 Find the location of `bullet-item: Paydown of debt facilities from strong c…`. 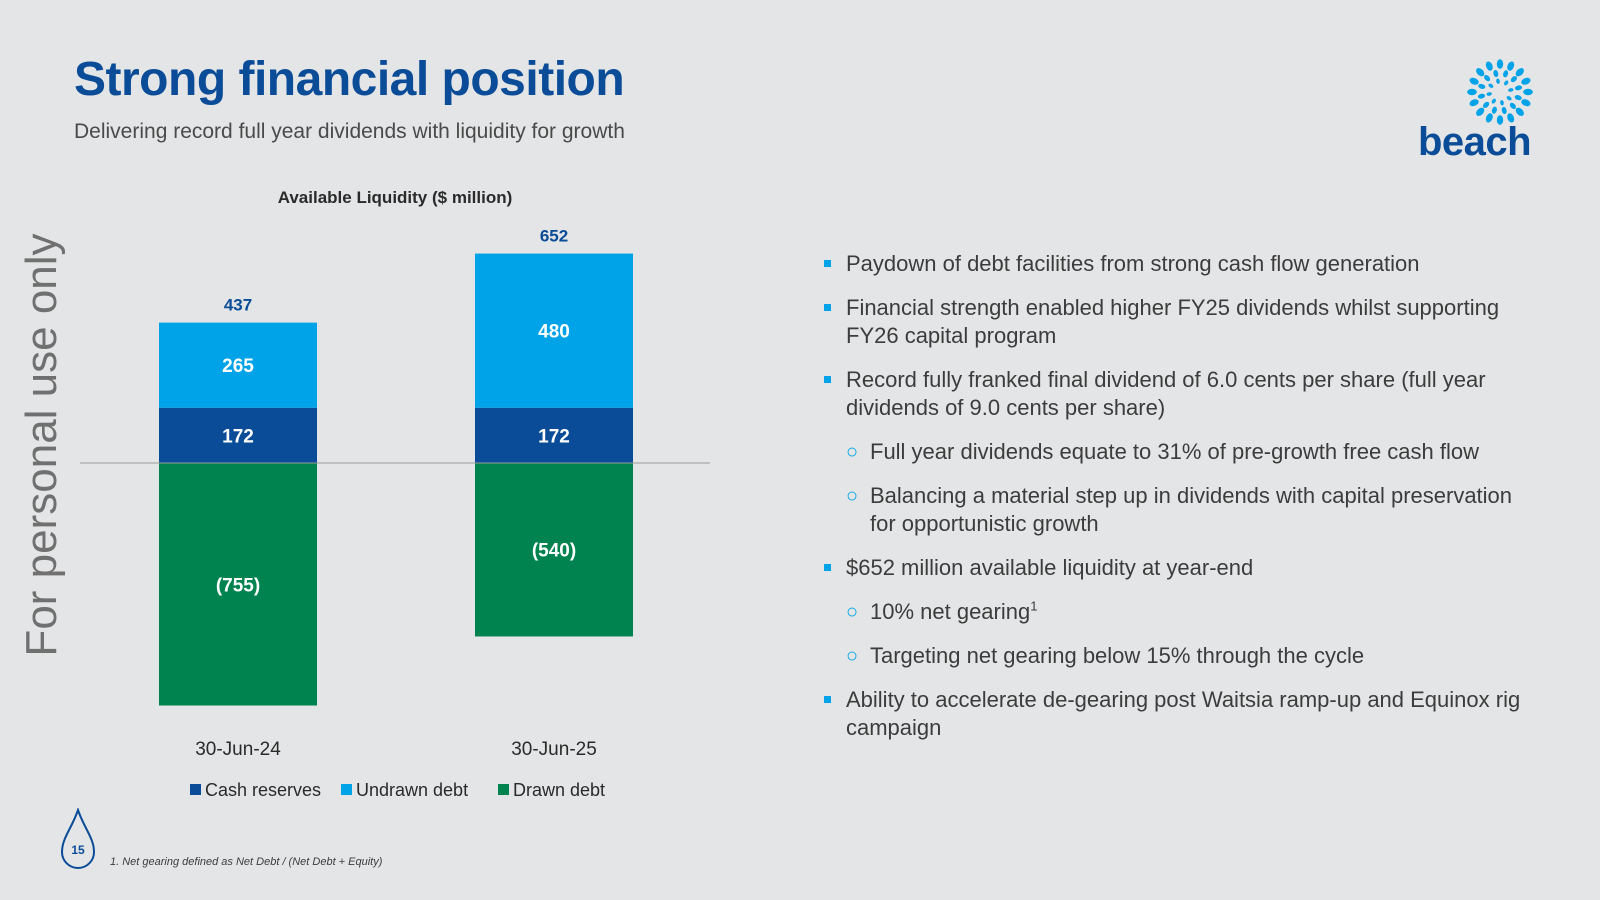

bullet-item: Paydown of debt facilities from strong c… is located at coordinates (1180, 264).